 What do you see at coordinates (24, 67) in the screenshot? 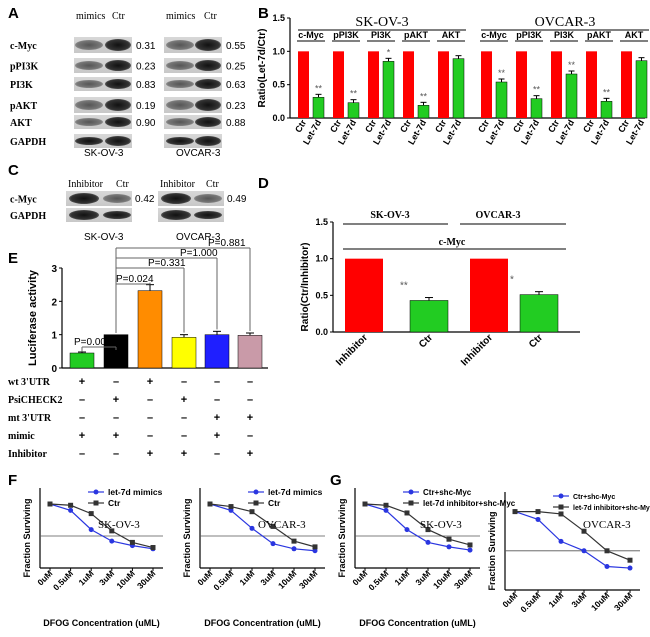
I see `blot-a-row-label: pPI3K` at bounding box center [24, 67].